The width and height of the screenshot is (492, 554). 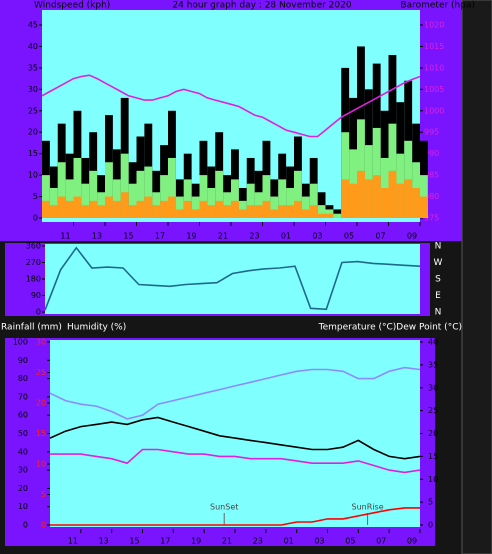 What do you see at coordinates (431, 153) in the screenshot?
I see `y2-tick-label: 990` at bounding box center [431, 153].